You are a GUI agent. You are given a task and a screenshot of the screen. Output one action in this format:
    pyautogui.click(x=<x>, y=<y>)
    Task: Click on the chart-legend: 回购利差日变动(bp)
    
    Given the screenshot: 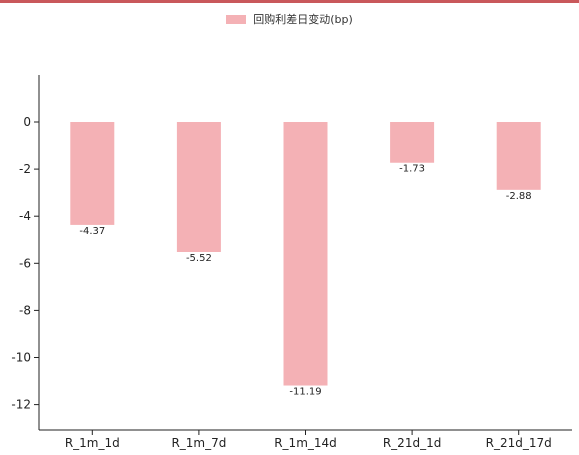 What is the action you would take?
    pyautogui.click(x=289, y=19)
    